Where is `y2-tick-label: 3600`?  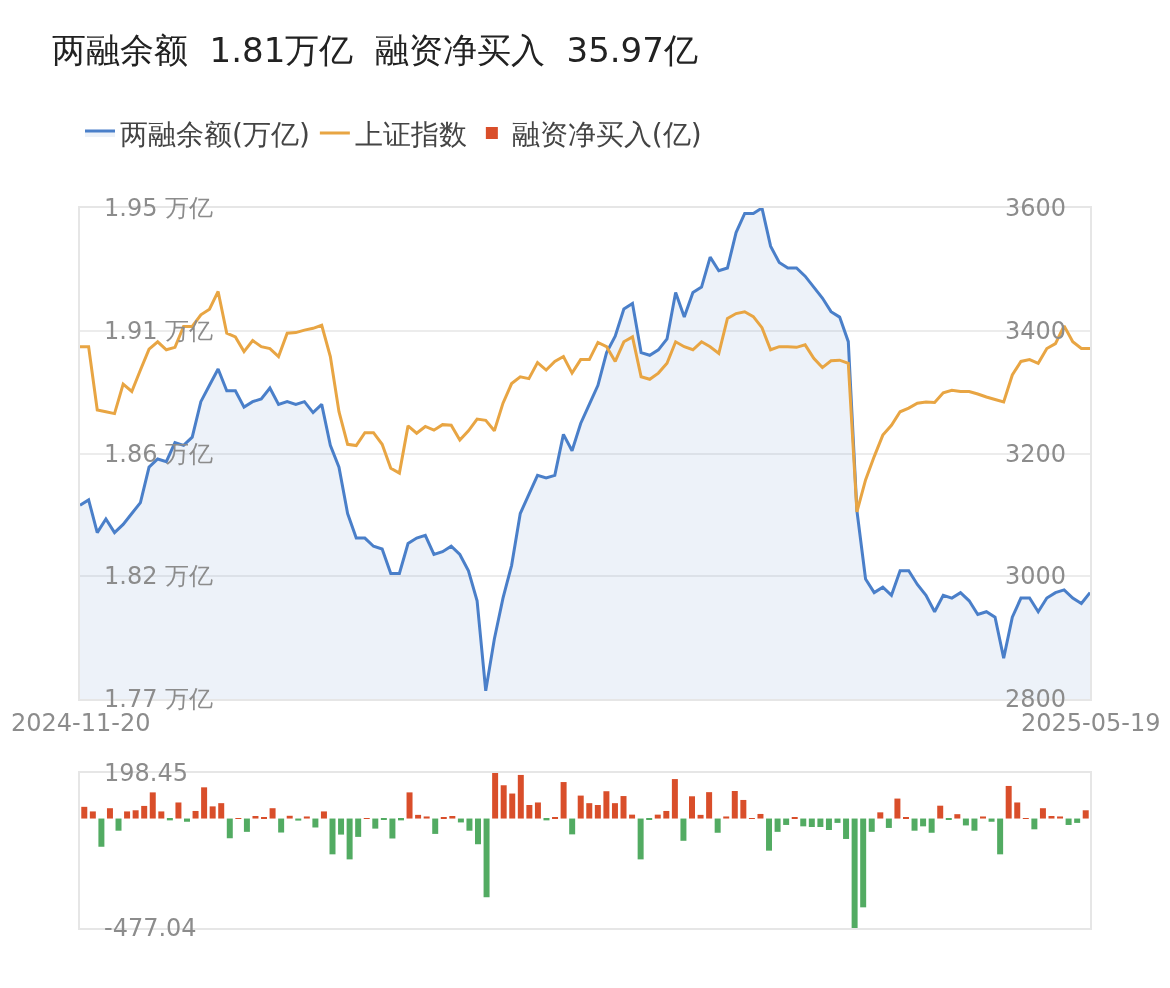
y2-tick-label: 3600 is located at coordinates (1036, 208).